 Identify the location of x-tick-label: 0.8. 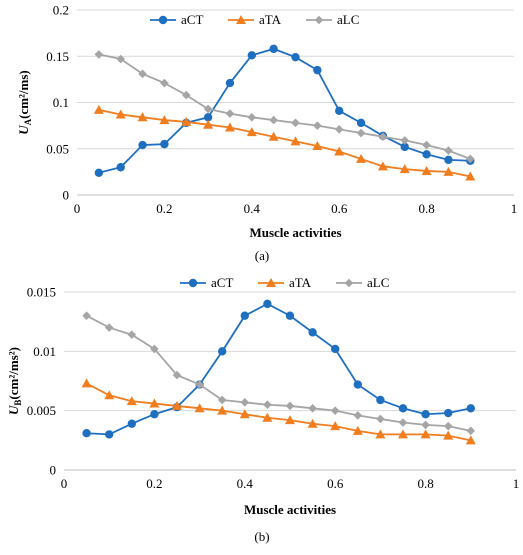
(425, 483).